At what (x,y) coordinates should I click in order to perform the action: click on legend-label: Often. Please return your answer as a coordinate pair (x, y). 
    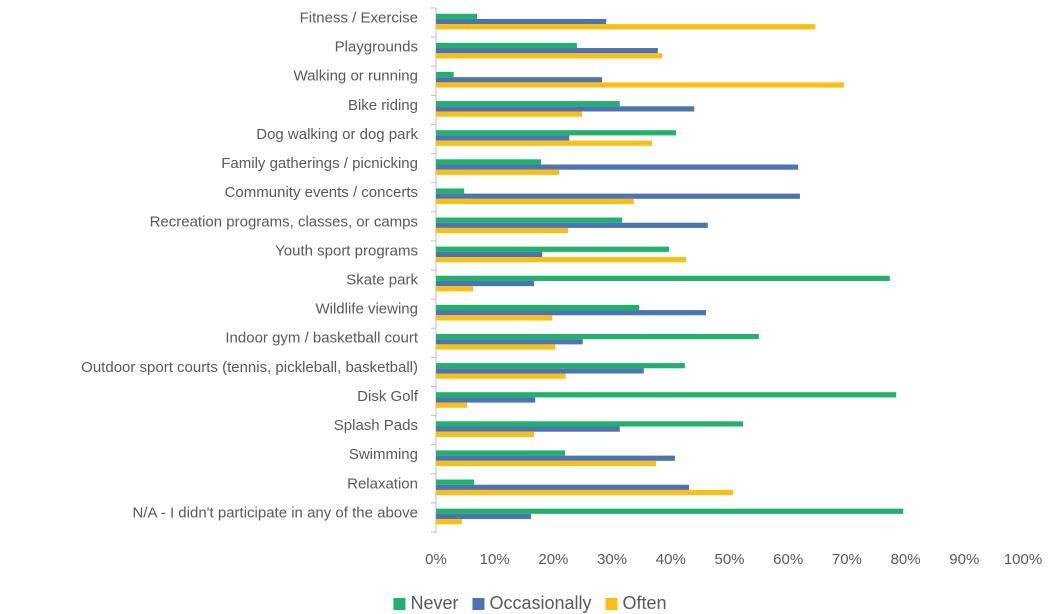
    Looking at the image, I should click on (645, 603).